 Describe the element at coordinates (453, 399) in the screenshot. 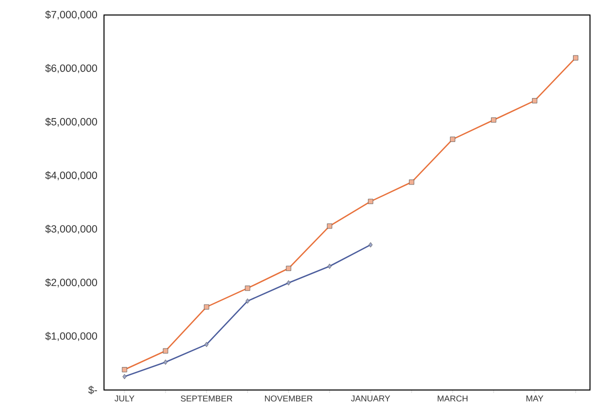

I see `x-tick-label: MARCH` at that location.